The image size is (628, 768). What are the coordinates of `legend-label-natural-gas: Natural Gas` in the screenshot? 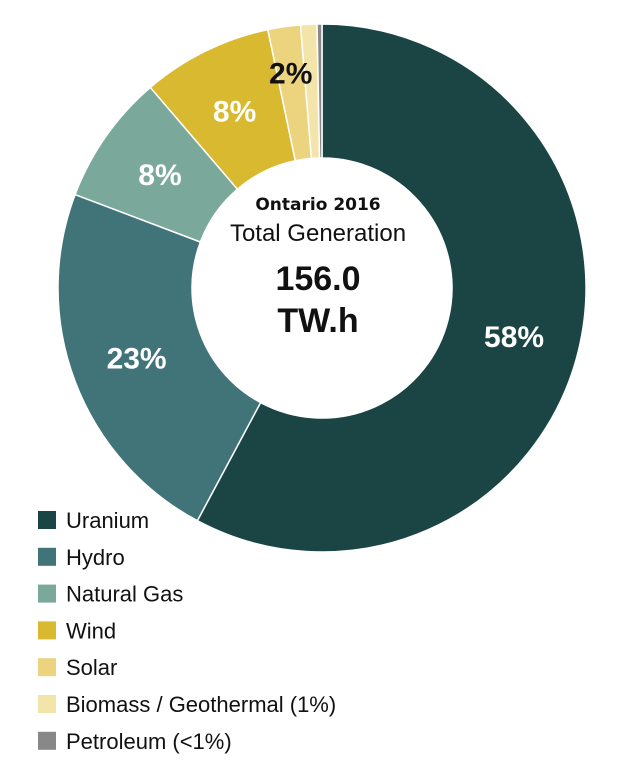 It's located at (124, 594).